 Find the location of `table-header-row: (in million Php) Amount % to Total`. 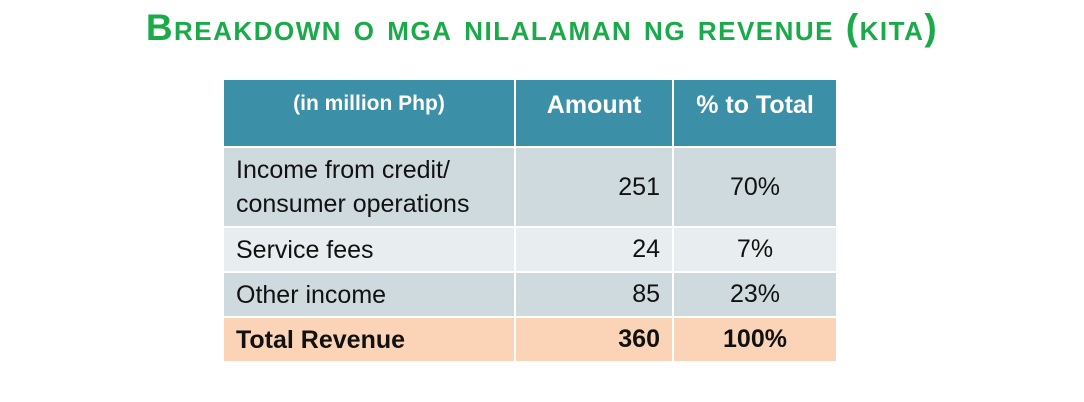

table-header-row: (in million Php) Amount % to Total is located at coordinates (530, 113).